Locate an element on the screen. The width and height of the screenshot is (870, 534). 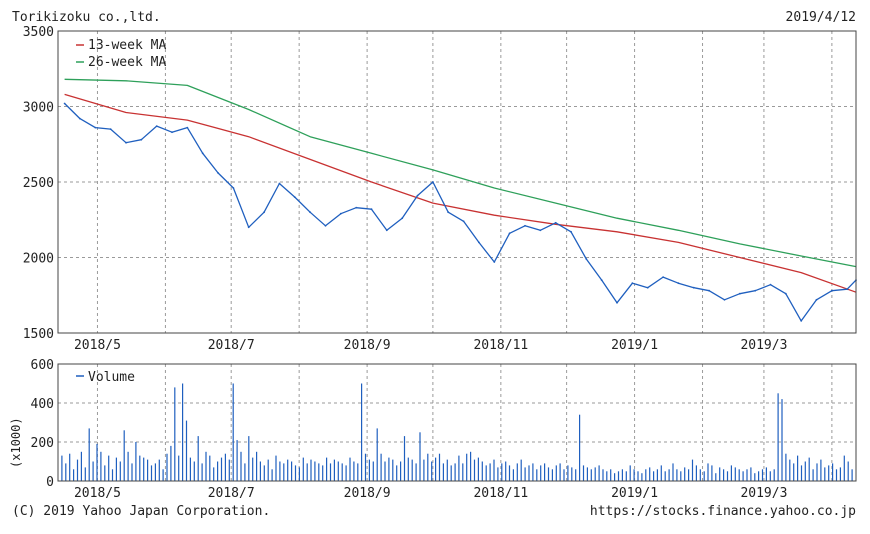
volume-ytick-0: 0 is located at coordinates (50, 482).